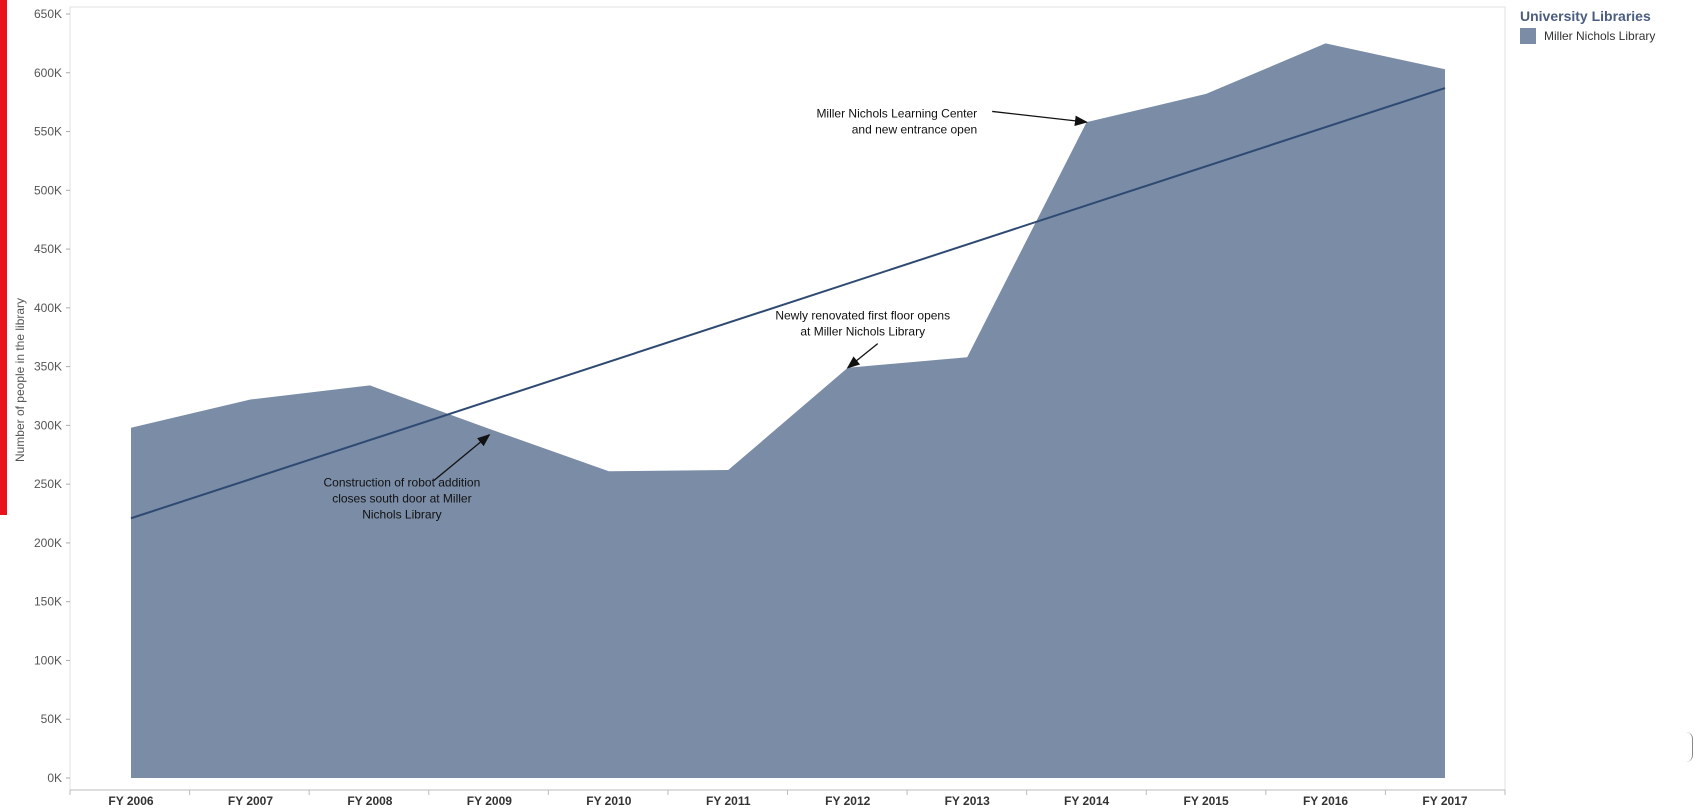 The height and width of the screenshot is (810, 1695). I want to click on legend-label: Miller Nichols Library, so click(1600, 36).